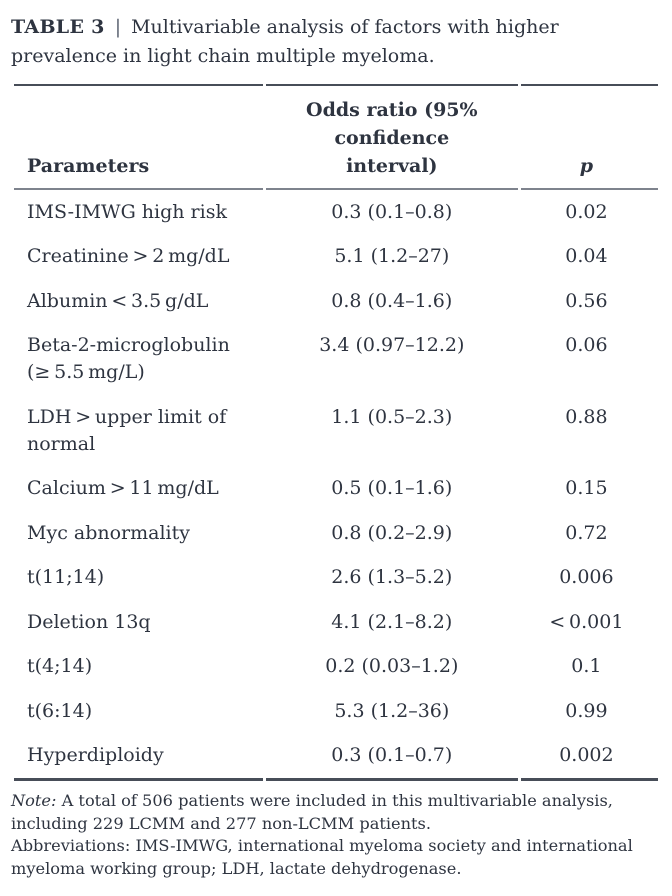 The width and height of the screenshot is (672, 896). What do you see at coordinates (392, 488) in the screenshot?
I see `cell-odds-ratio: 0.5 (0.1–1.6)` at bounding box center [392, 488].